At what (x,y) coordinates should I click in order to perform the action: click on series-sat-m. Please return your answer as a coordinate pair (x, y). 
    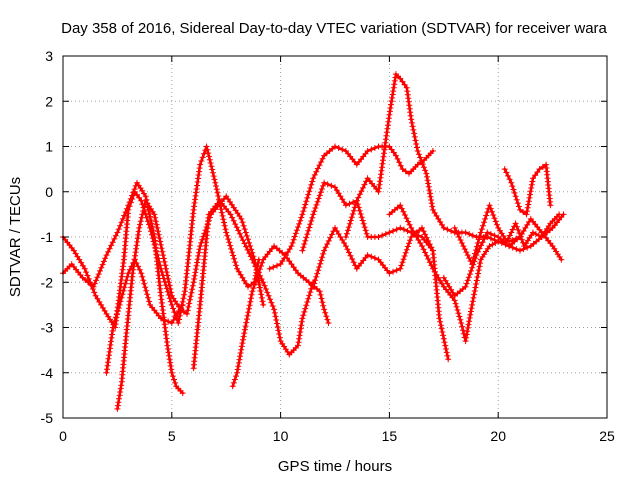
    Looking at the image, I should click on (527, 189).